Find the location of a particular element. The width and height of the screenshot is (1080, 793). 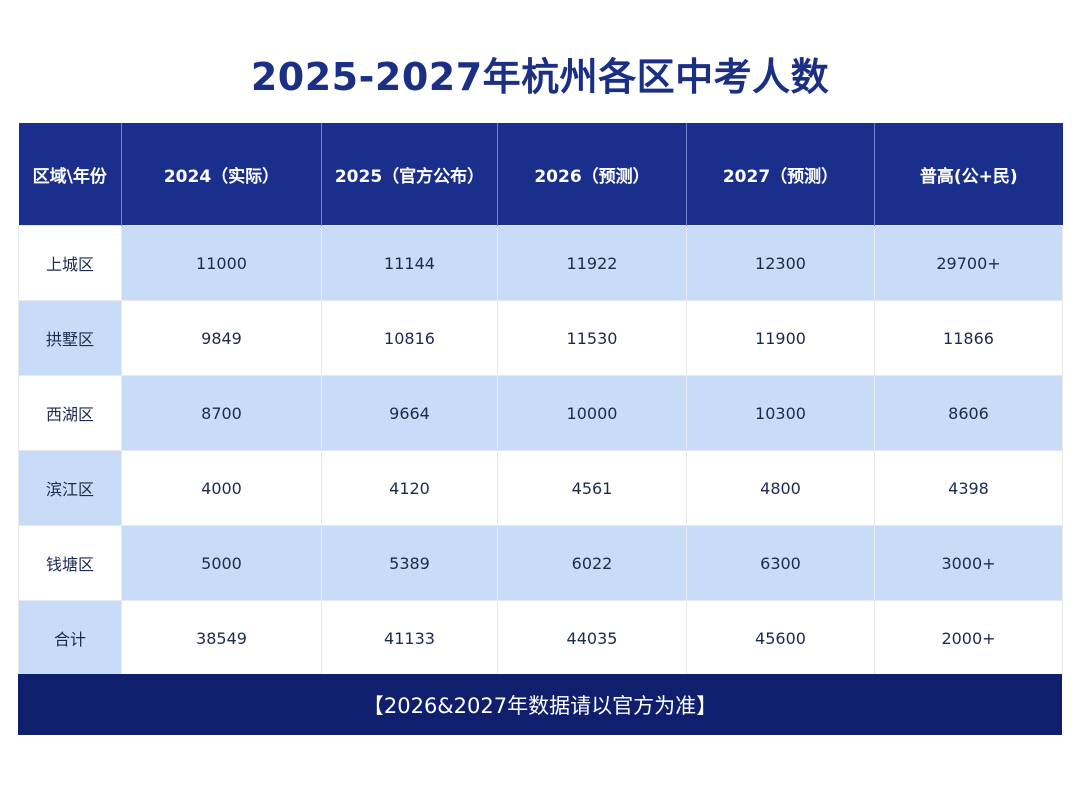

table-row: 西湖区 8700 9664 10000 10300 8606 is located at coordinates (540, 413).